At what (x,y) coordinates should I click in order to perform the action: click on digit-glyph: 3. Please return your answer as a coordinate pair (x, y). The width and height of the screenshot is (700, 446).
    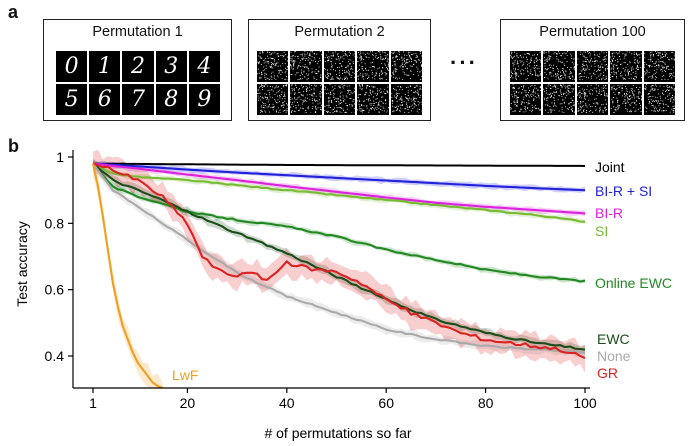
    Looking at the image, I should click on (171, 66).